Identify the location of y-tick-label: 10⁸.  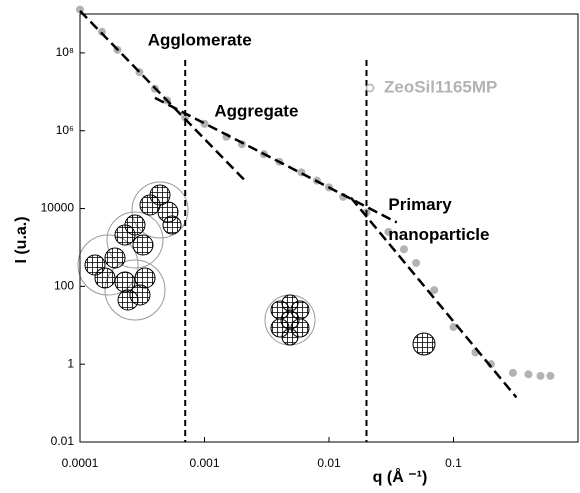
(65, 52).